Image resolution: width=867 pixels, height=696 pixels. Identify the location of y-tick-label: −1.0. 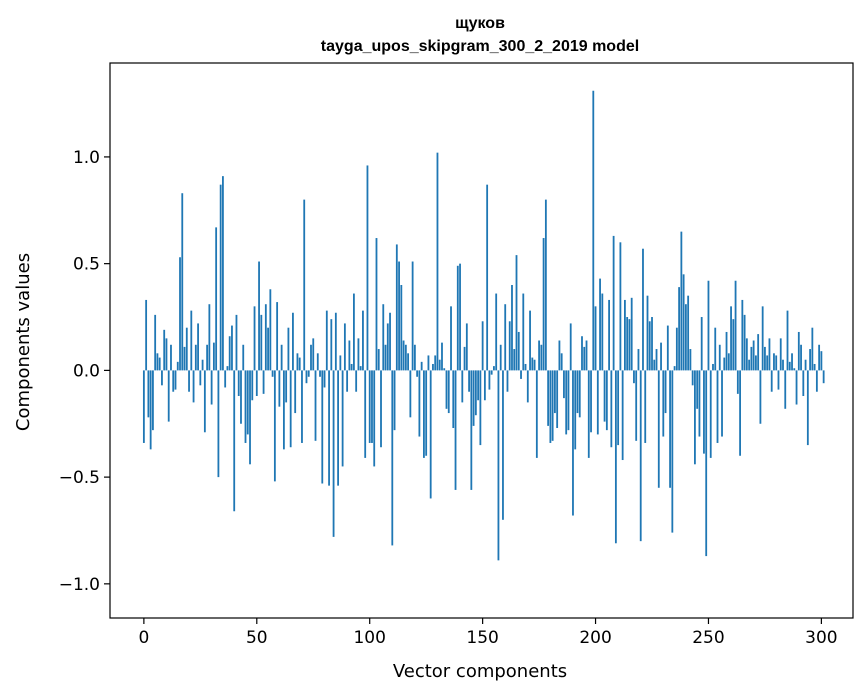
(79, 585).